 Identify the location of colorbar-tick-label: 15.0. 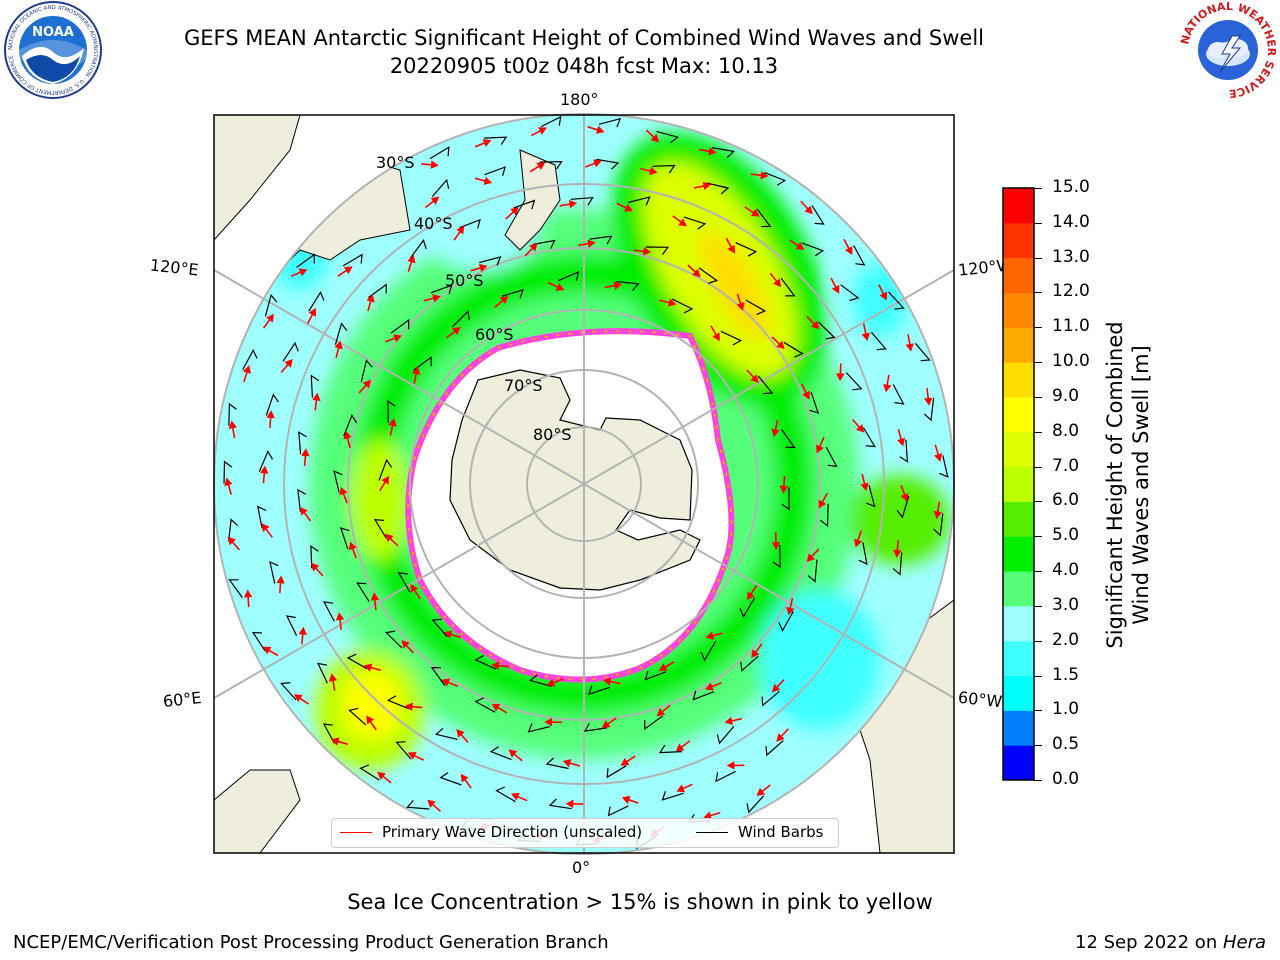
(1071, 187).